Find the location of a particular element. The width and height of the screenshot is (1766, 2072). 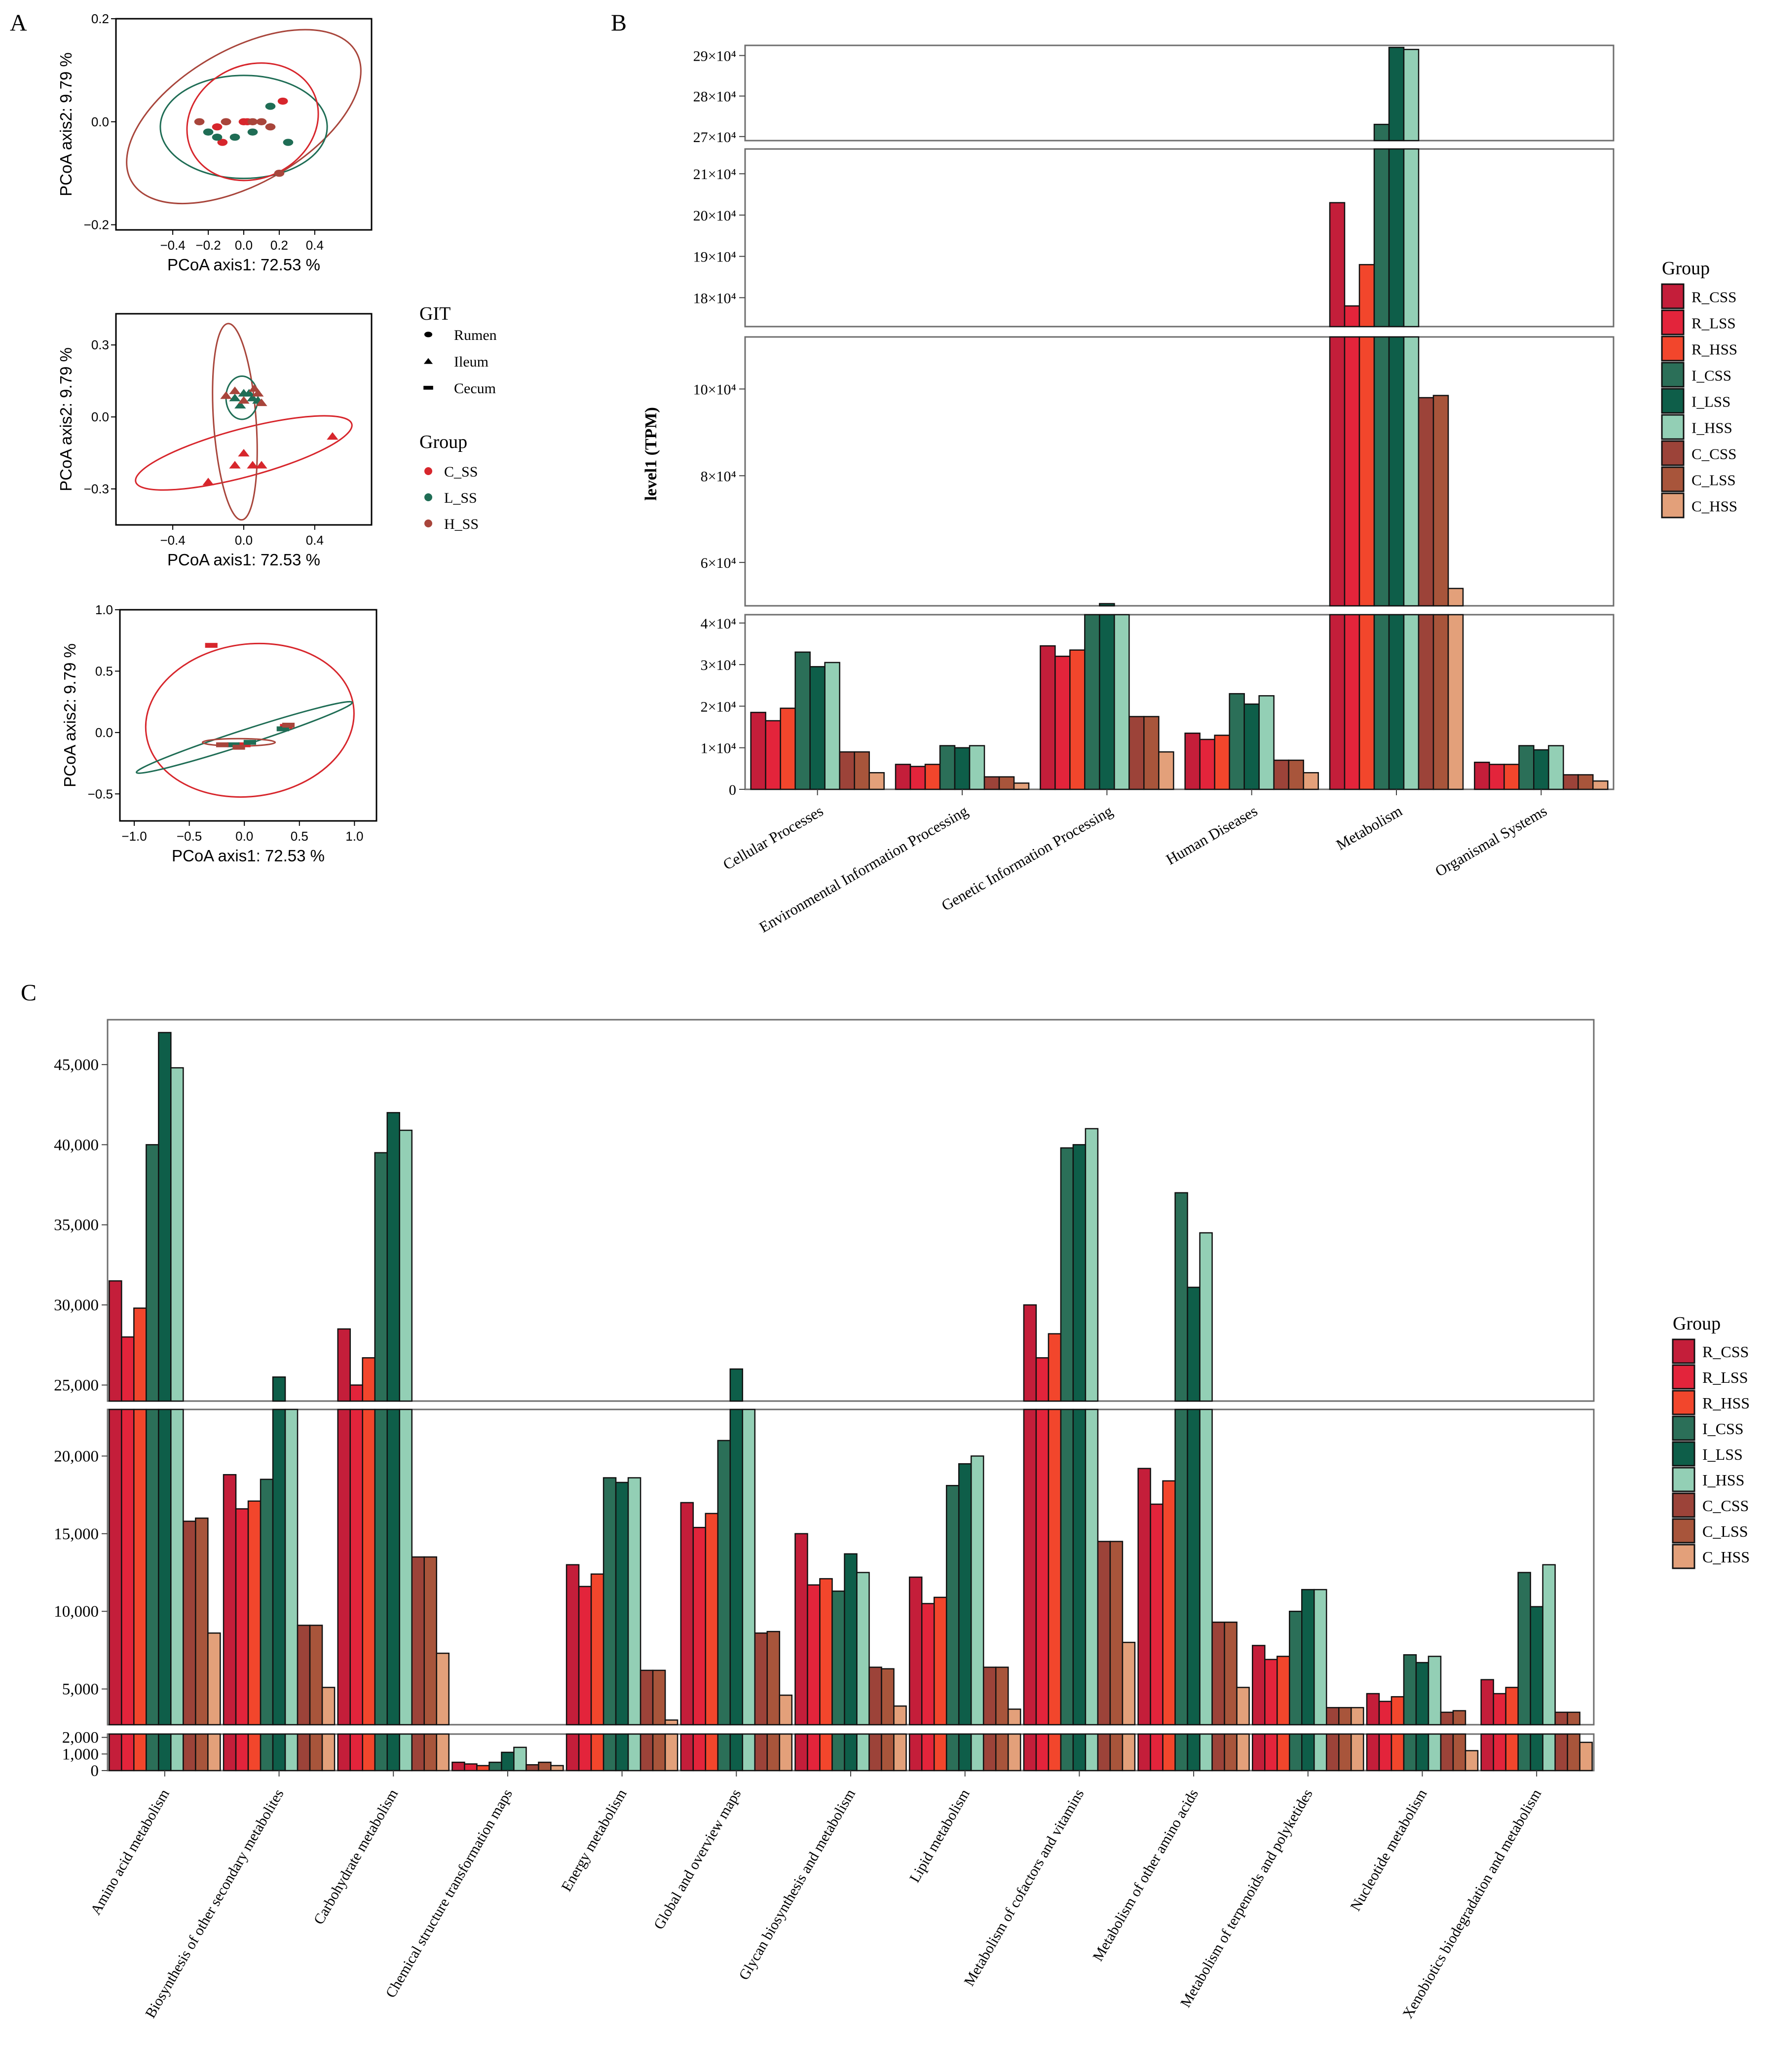

plot-frame is located at coordinates (248, 716).